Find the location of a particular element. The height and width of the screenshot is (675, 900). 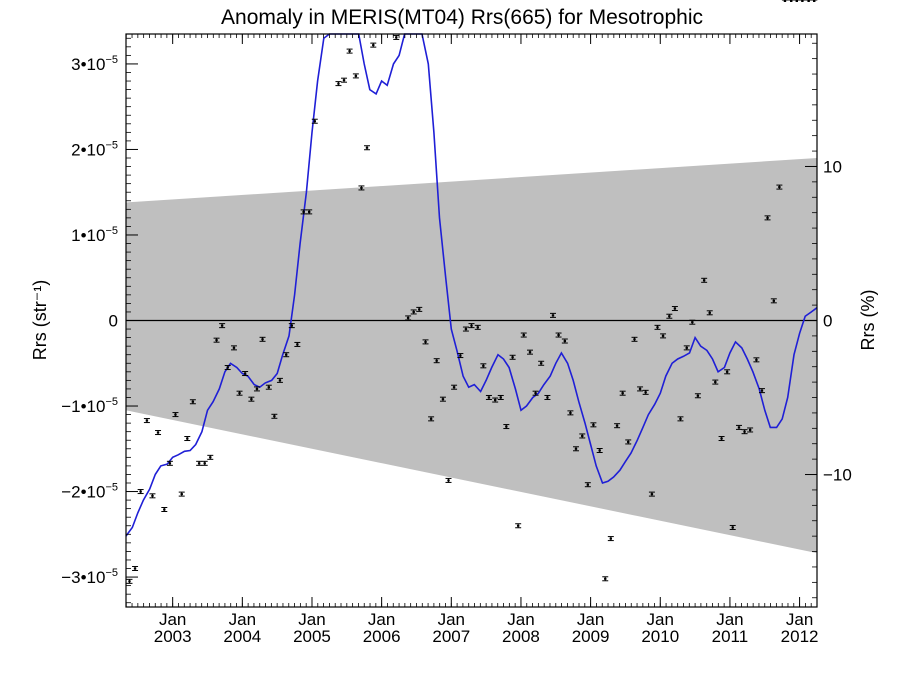

y-right-tick-label: 0 is located at coordinates (827, 321).